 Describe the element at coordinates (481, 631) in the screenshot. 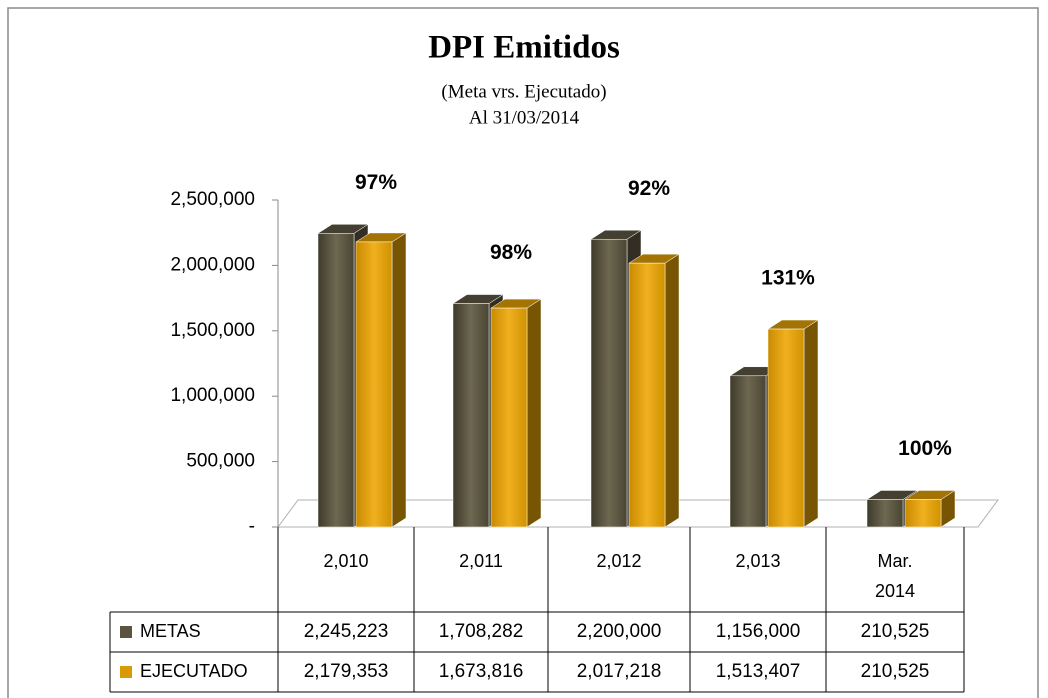

I see `table-value: 1,708,282` at that location.